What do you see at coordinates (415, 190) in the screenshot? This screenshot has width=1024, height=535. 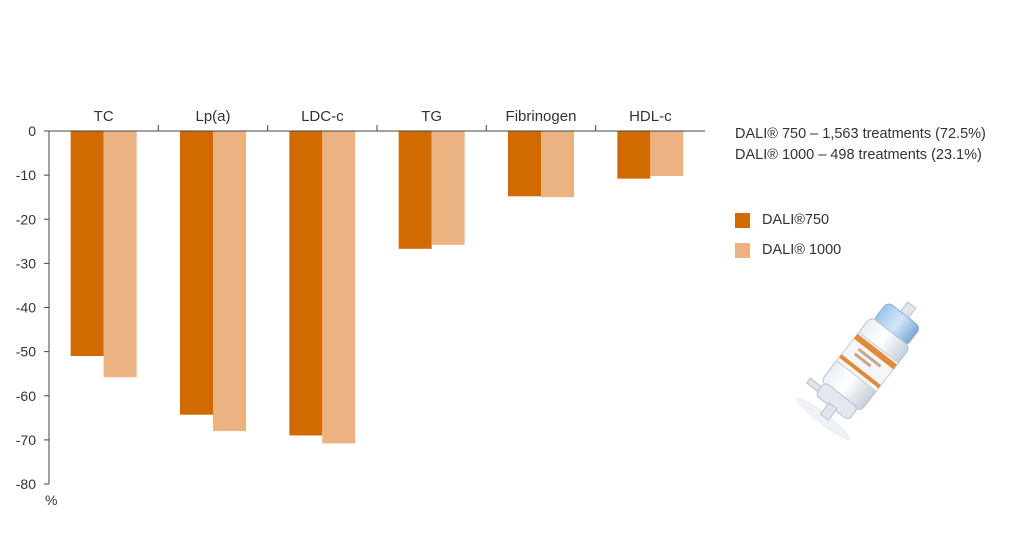 I see `bar-dali-750-tg` at bounding box center [415, 190].